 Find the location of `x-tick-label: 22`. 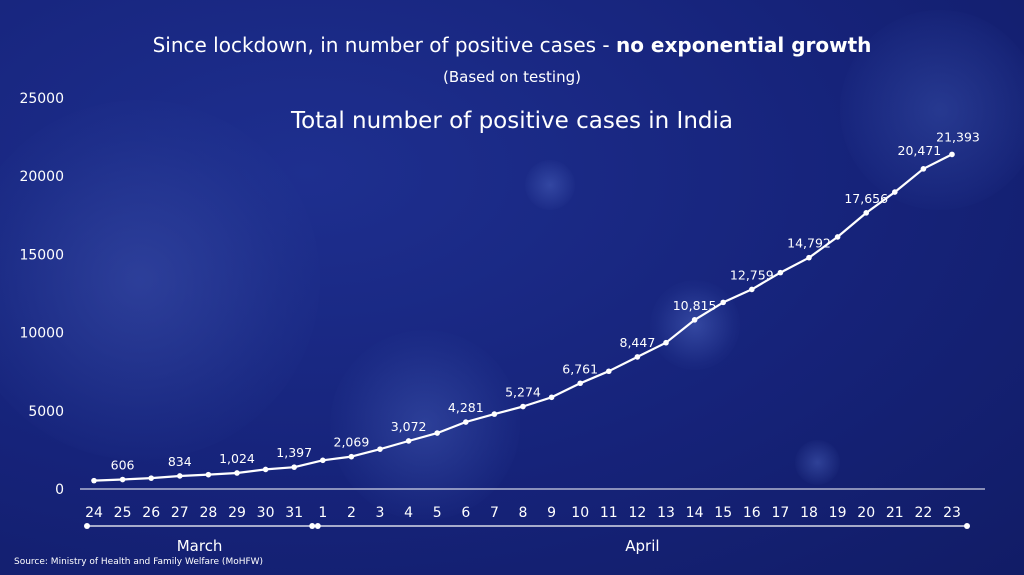

x-tick-label: 22 is located at coordinates (923, 513).